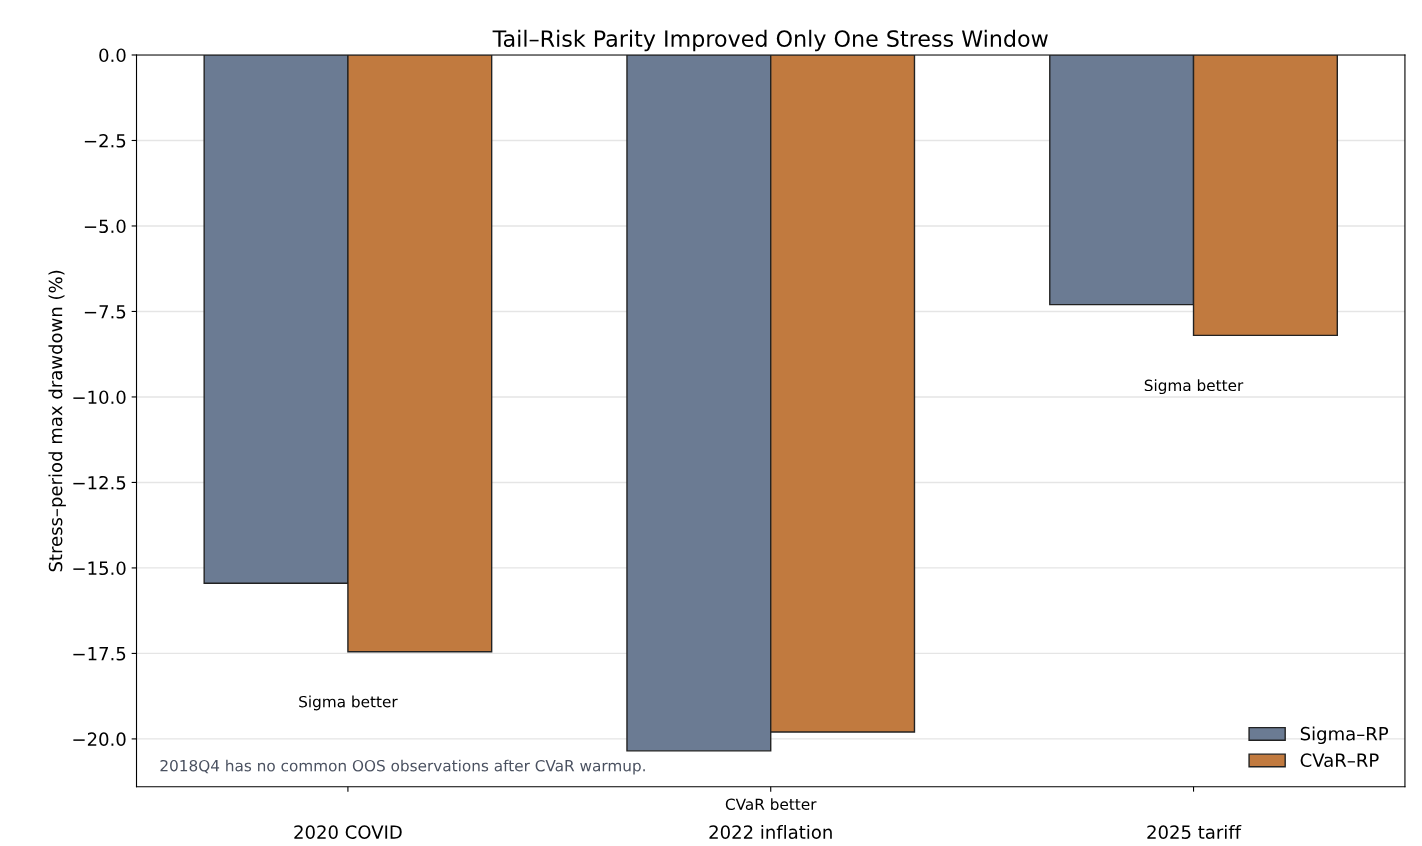 The width and height of the screenshot is (1422, 846). Describe the element at coordinates (770, 831) in the screenshot. I see `x-tick-label: 2022 inflation` at that location.